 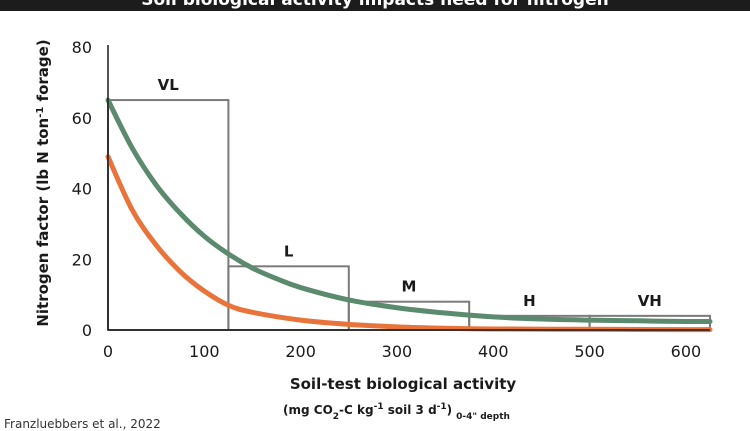 What do you see at coordinates (300, 351) in the screenshot?
I see `x-tick-label: 200` at bounding box center [300, 351].